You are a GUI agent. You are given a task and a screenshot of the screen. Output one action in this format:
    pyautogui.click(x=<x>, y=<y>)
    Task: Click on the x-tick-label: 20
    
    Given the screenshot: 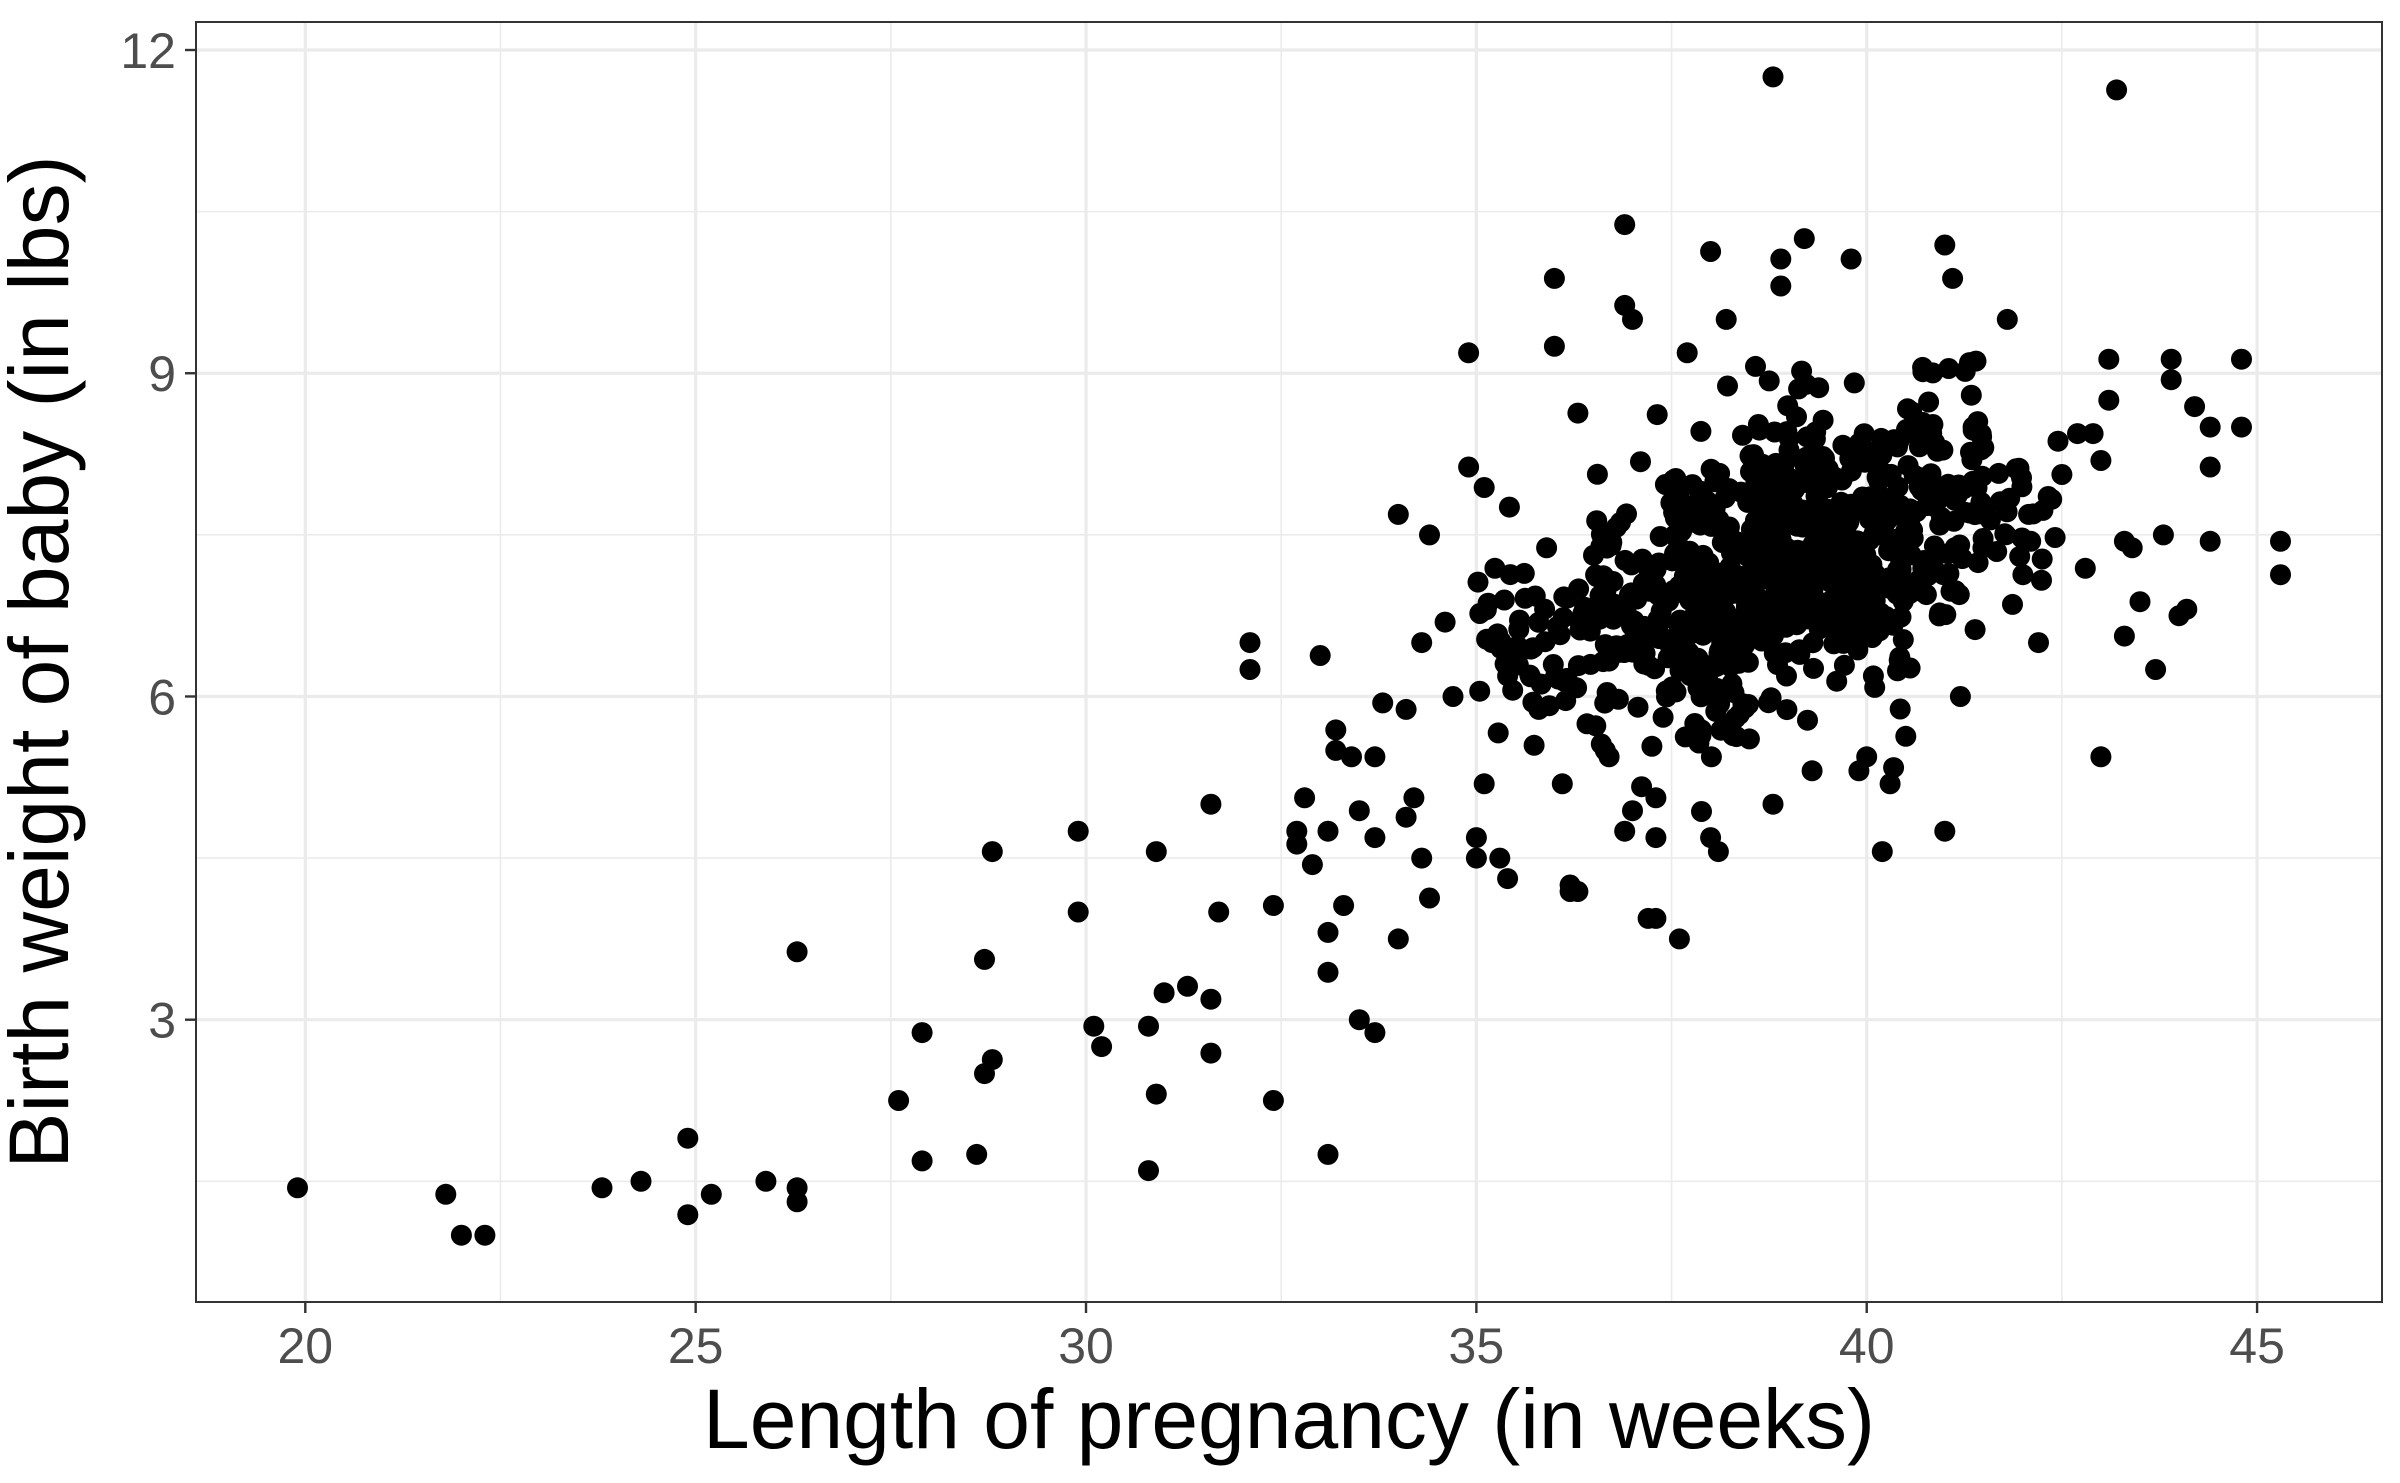 What is the action you would take?
    pyautogui.click(x=305, y=1346)
    